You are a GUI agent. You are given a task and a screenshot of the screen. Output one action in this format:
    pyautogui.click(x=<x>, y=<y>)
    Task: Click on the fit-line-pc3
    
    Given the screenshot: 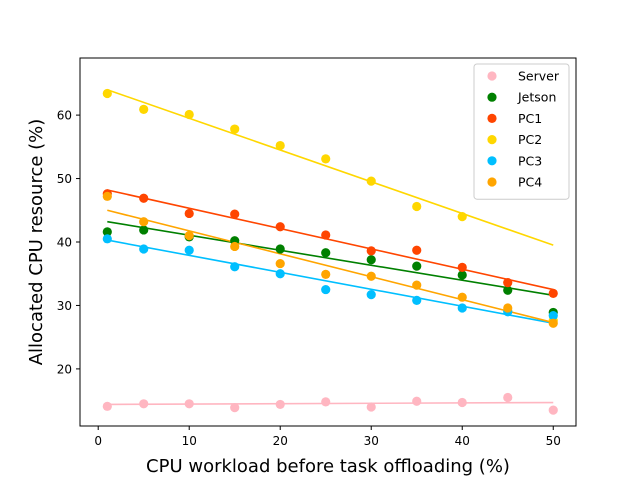 What is the action you would take?
    pyautogui.click(x=330, y=282)
    